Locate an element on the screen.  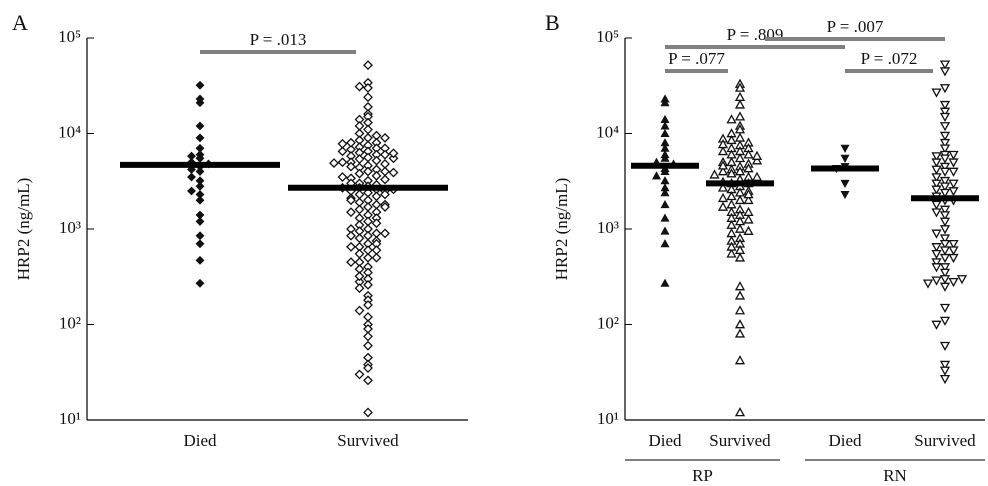
group-label: RN is located at coordinates (895, 475).